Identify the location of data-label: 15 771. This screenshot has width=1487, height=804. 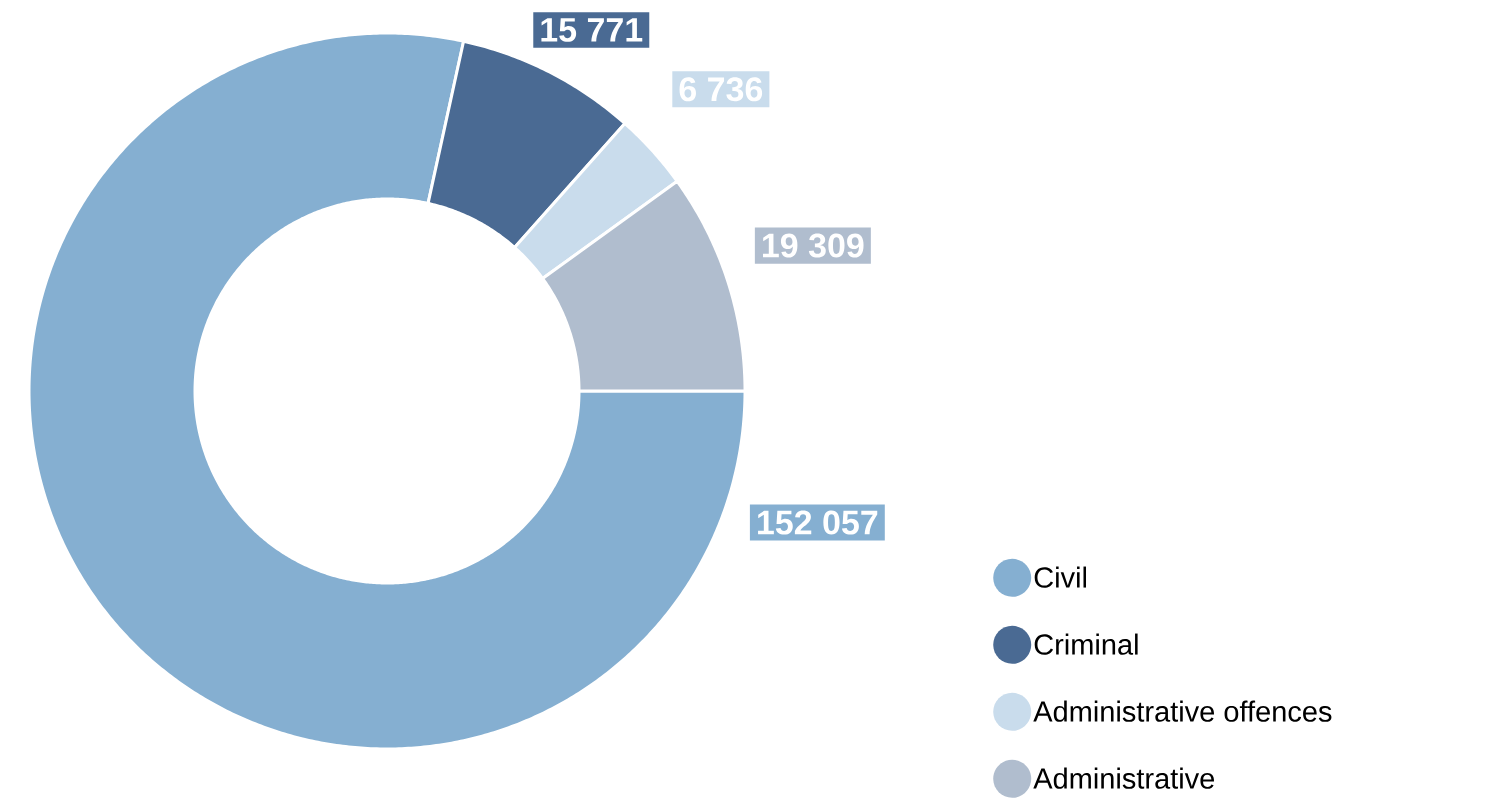
(592, 30).